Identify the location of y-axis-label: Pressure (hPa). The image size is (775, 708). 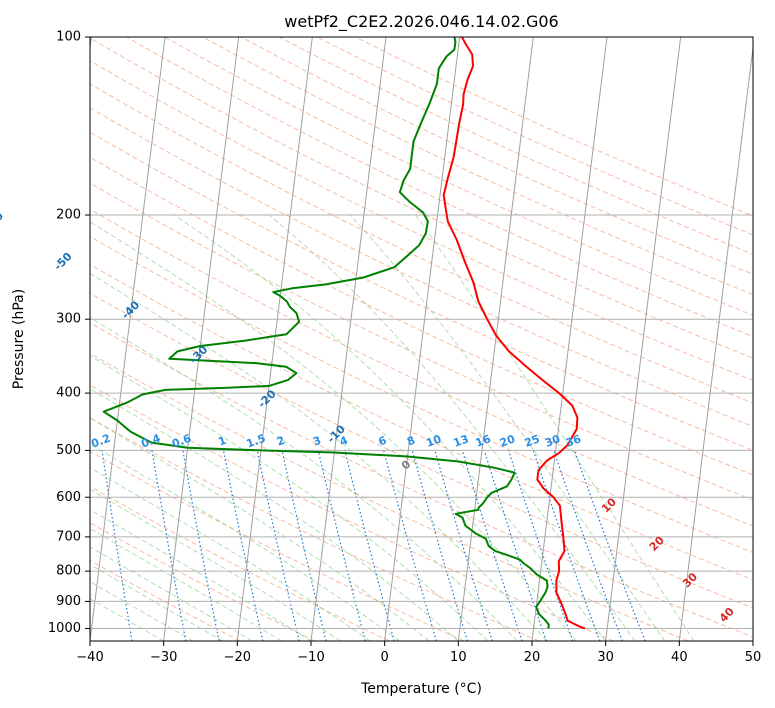
(19, 339).